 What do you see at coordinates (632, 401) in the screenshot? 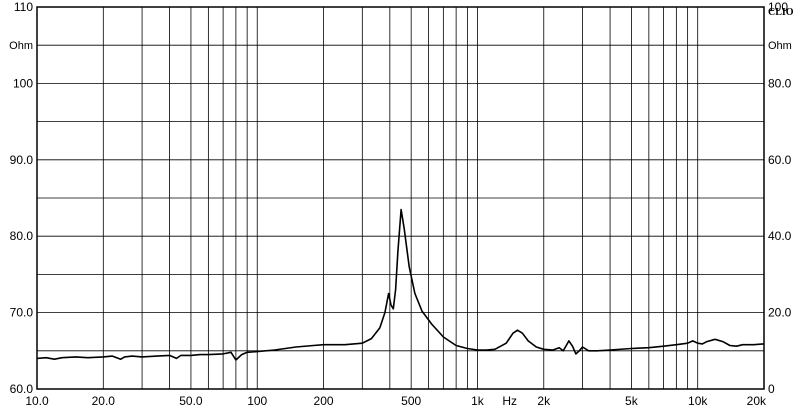
I see `x-tick-label: 5k` at bounding box center [632, 401].